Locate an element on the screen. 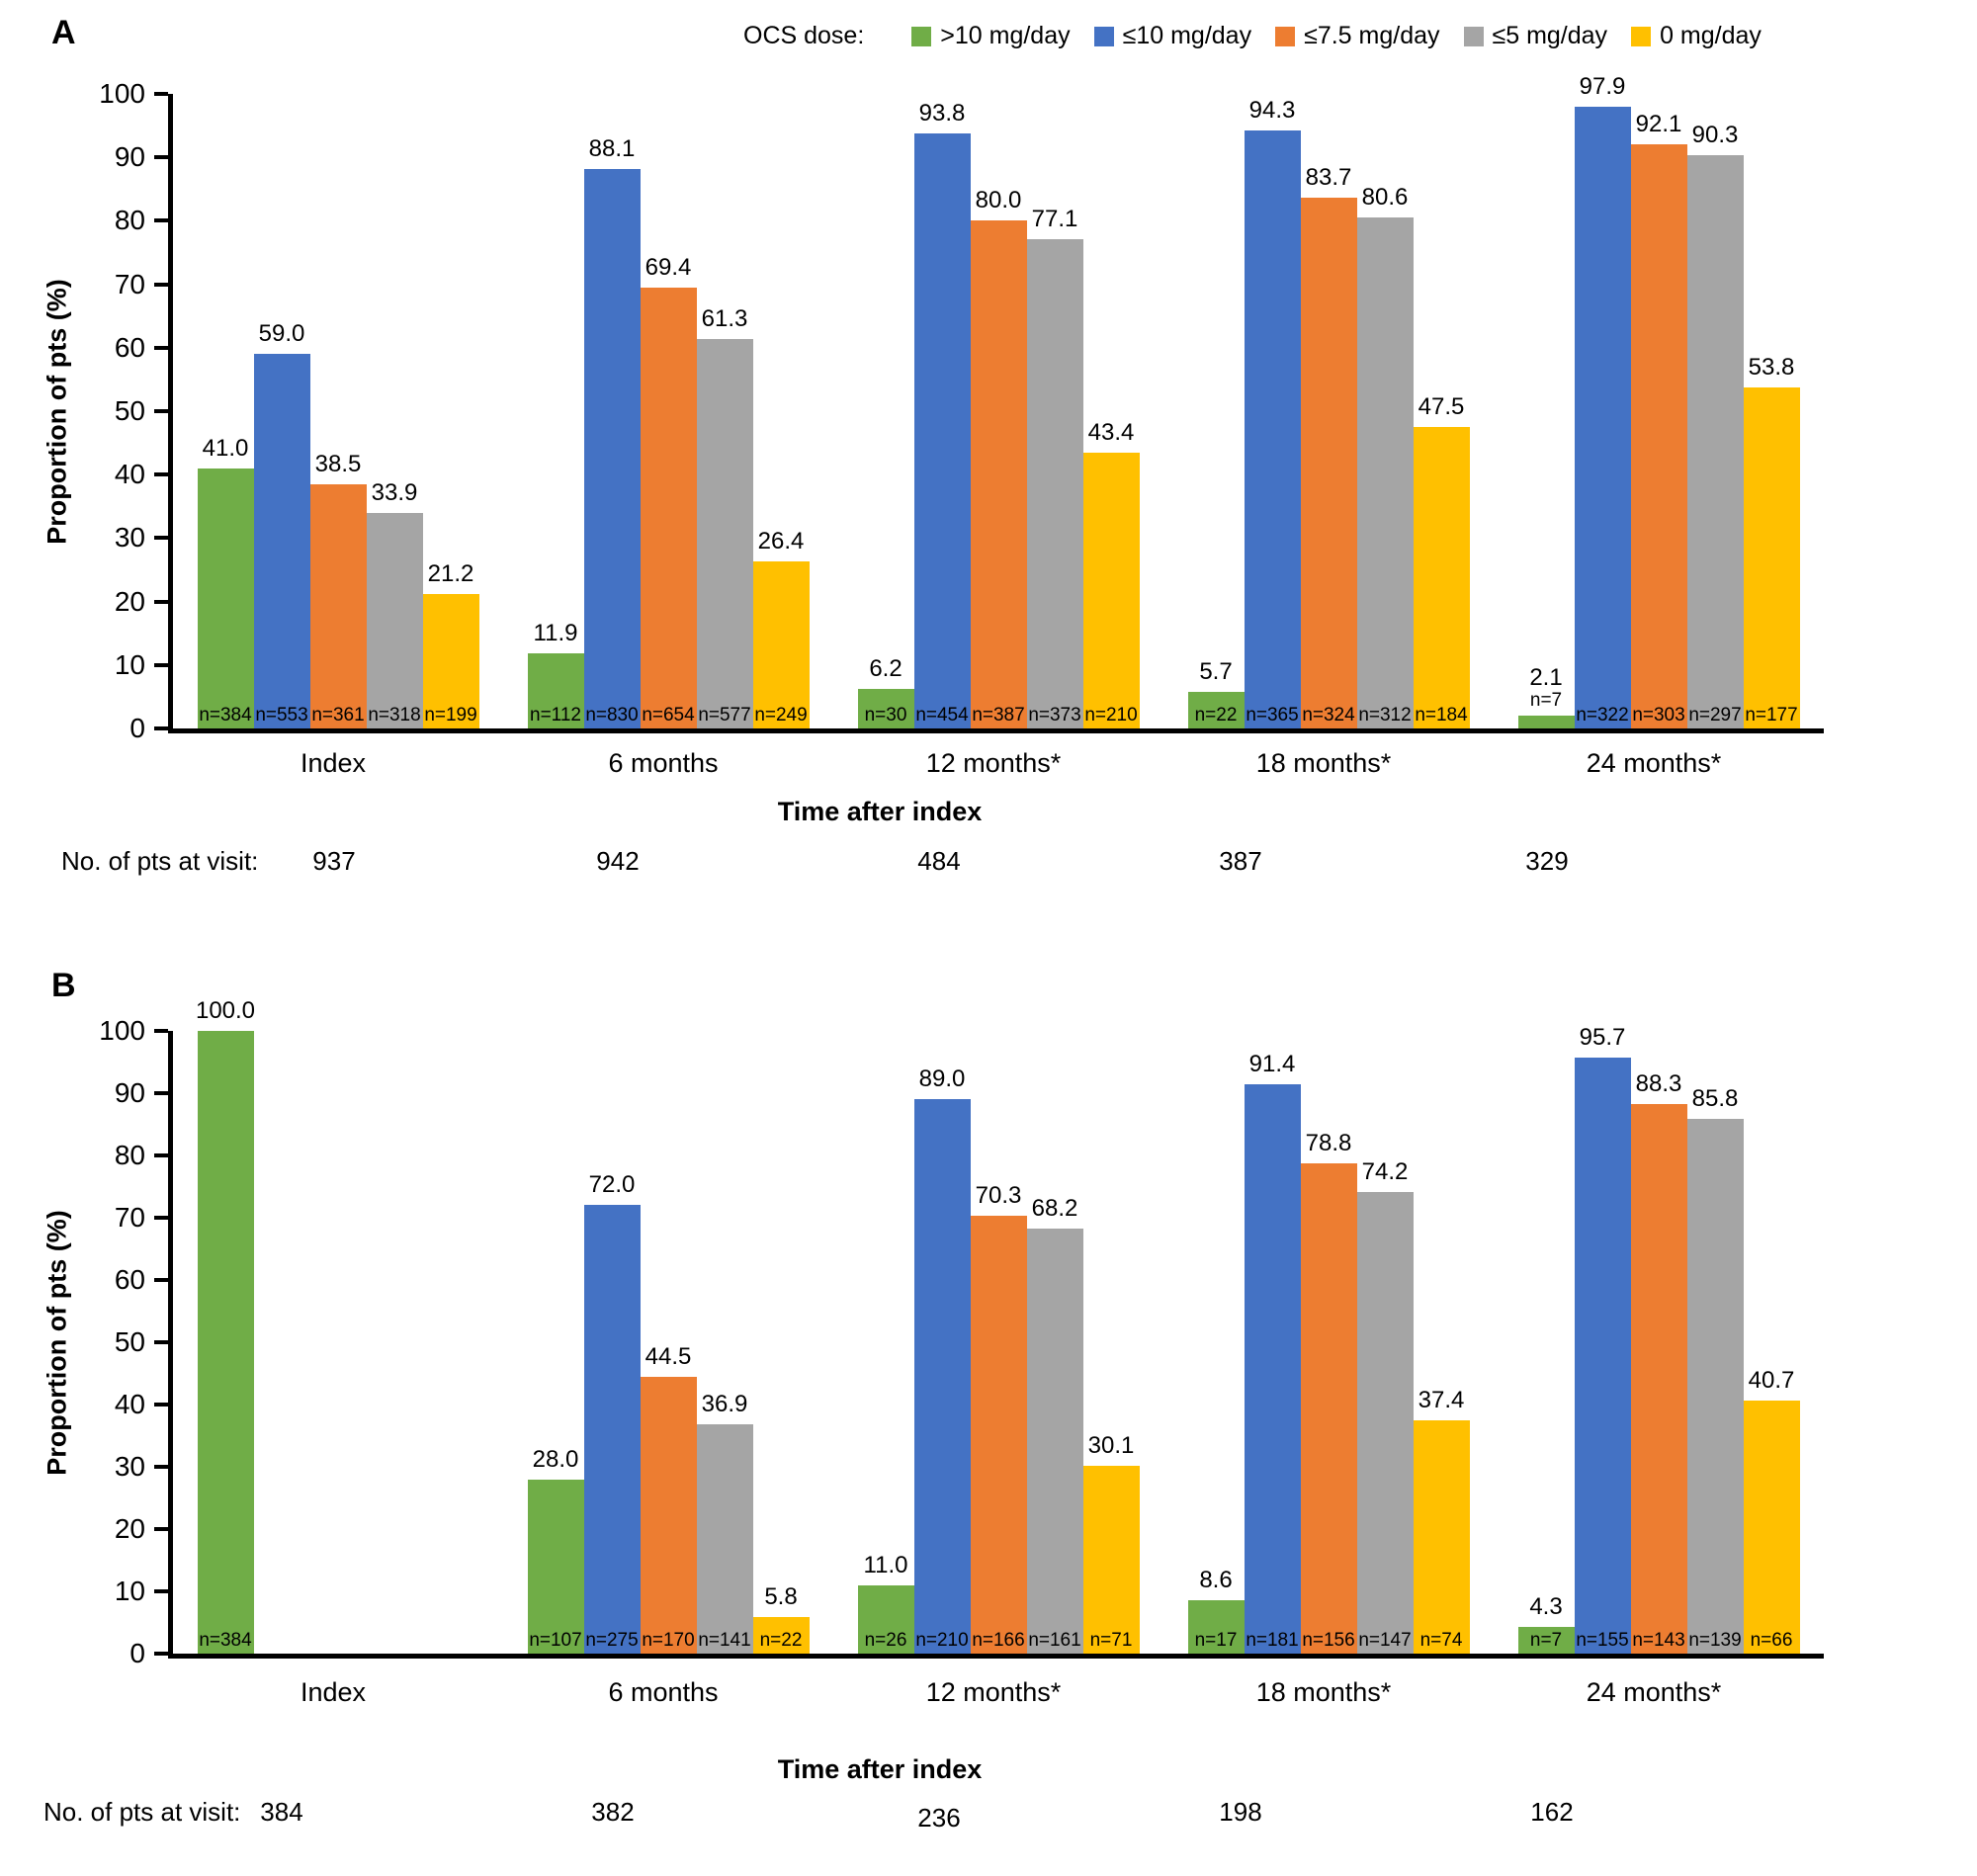 Image resolution: width=1977 pixels, height=1876 pixels. bar-value-label: 44.5 is located at coordinates (669, 1356).